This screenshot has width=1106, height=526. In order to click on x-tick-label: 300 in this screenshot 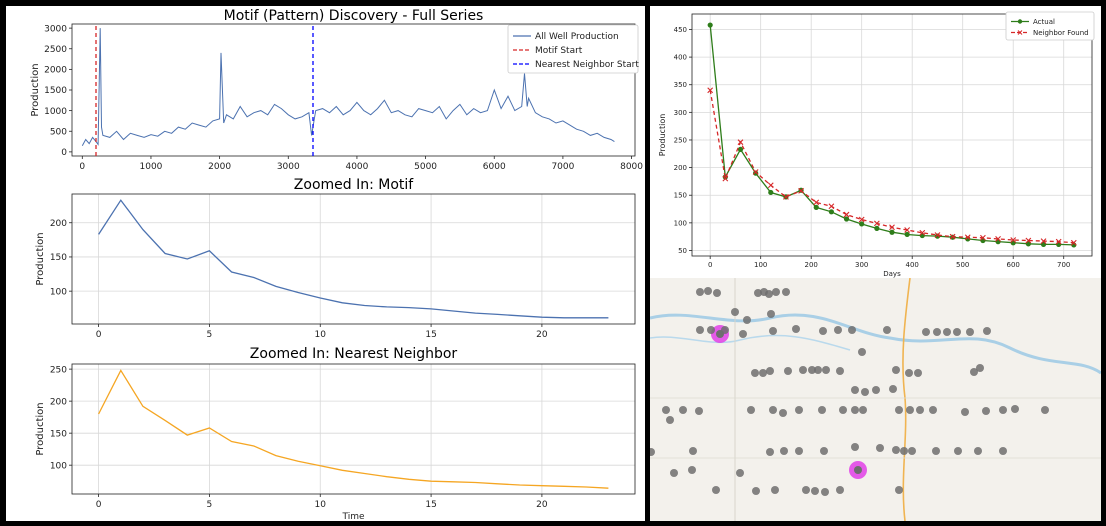, I will do `click(861, 265)`.